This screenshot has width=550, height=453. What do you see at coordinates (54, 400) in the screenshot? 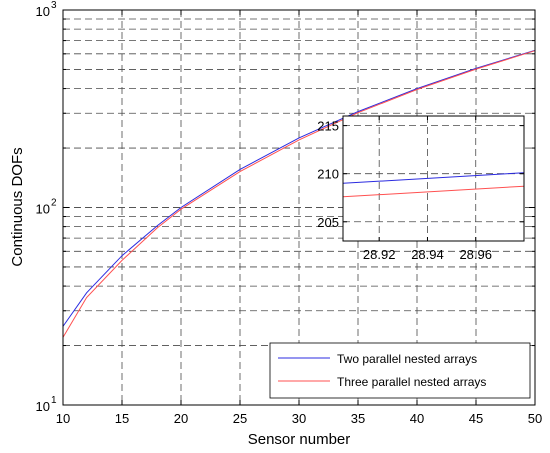
I see `y-tick-exponent: 1` at bounding box center [54, 400].